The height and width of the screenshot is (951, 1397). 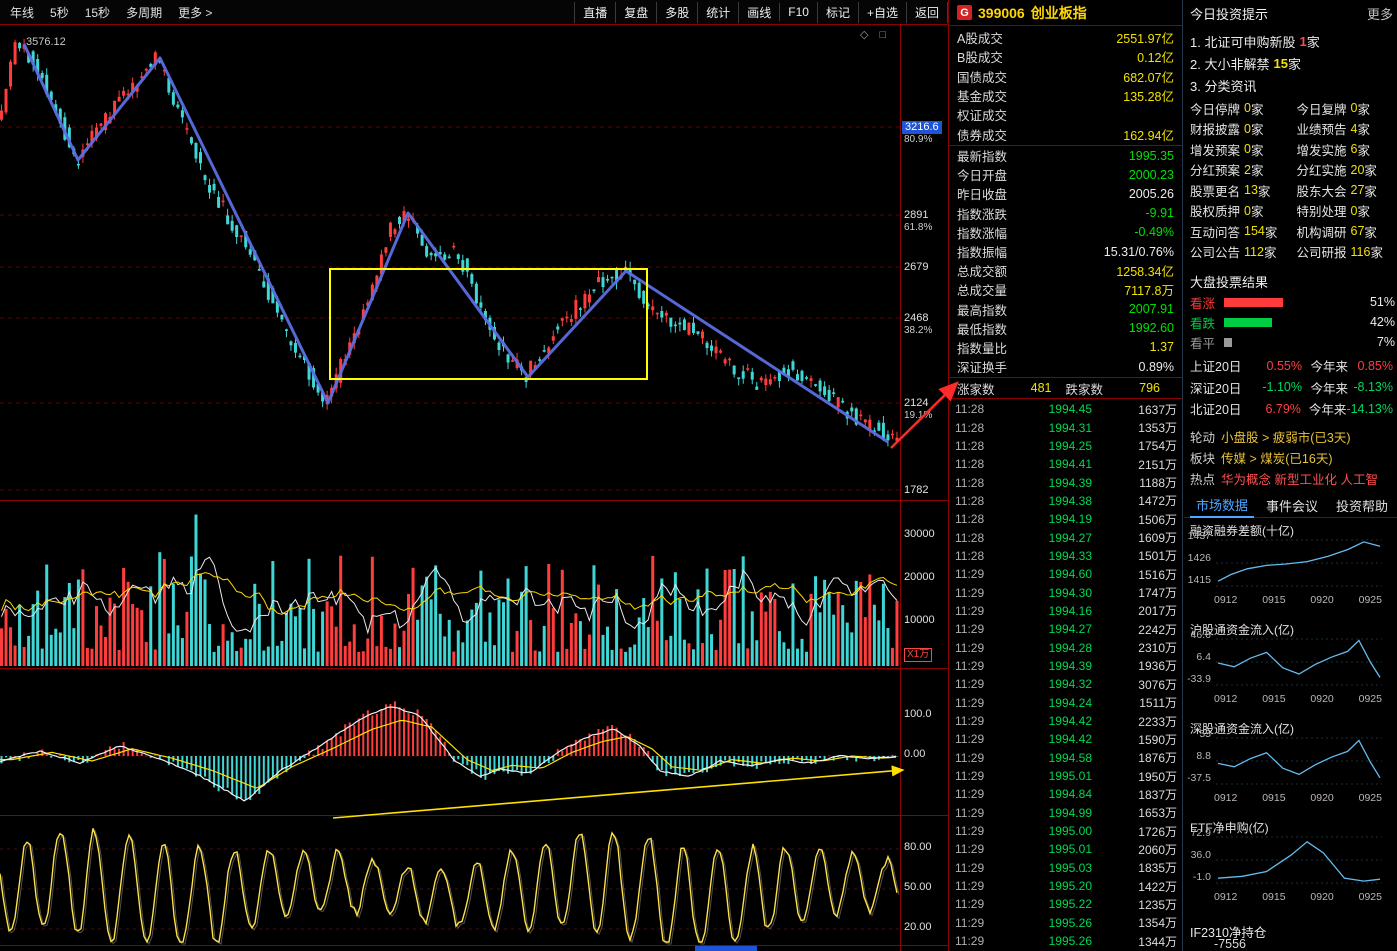 What do you see at coordinates (1215, 150) in the screenshot?
I see `counter-label: 增发预案` at bounding box center [1215, 150].